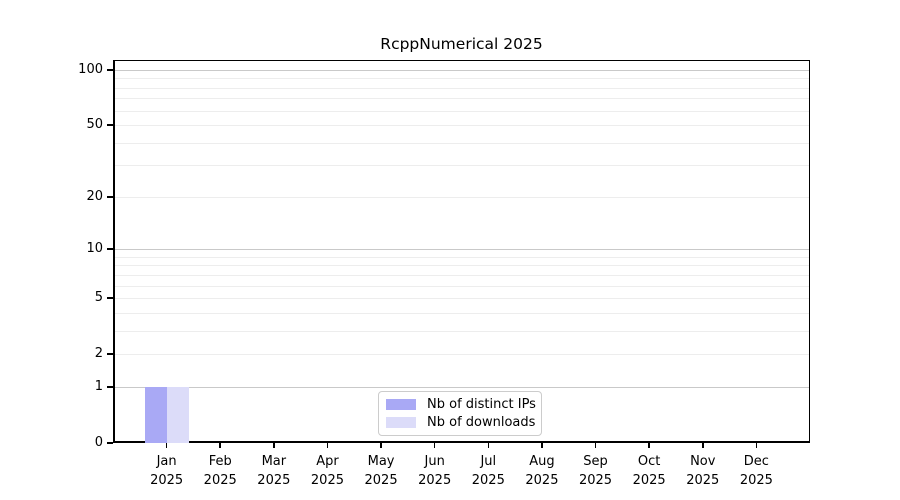 Image resolution: width=900 pixels, height=500 pixels. Describe the element at coordinates (703, 471) in the screenshot. I see `x-axis-tick-label: Nov 2025` at that location.